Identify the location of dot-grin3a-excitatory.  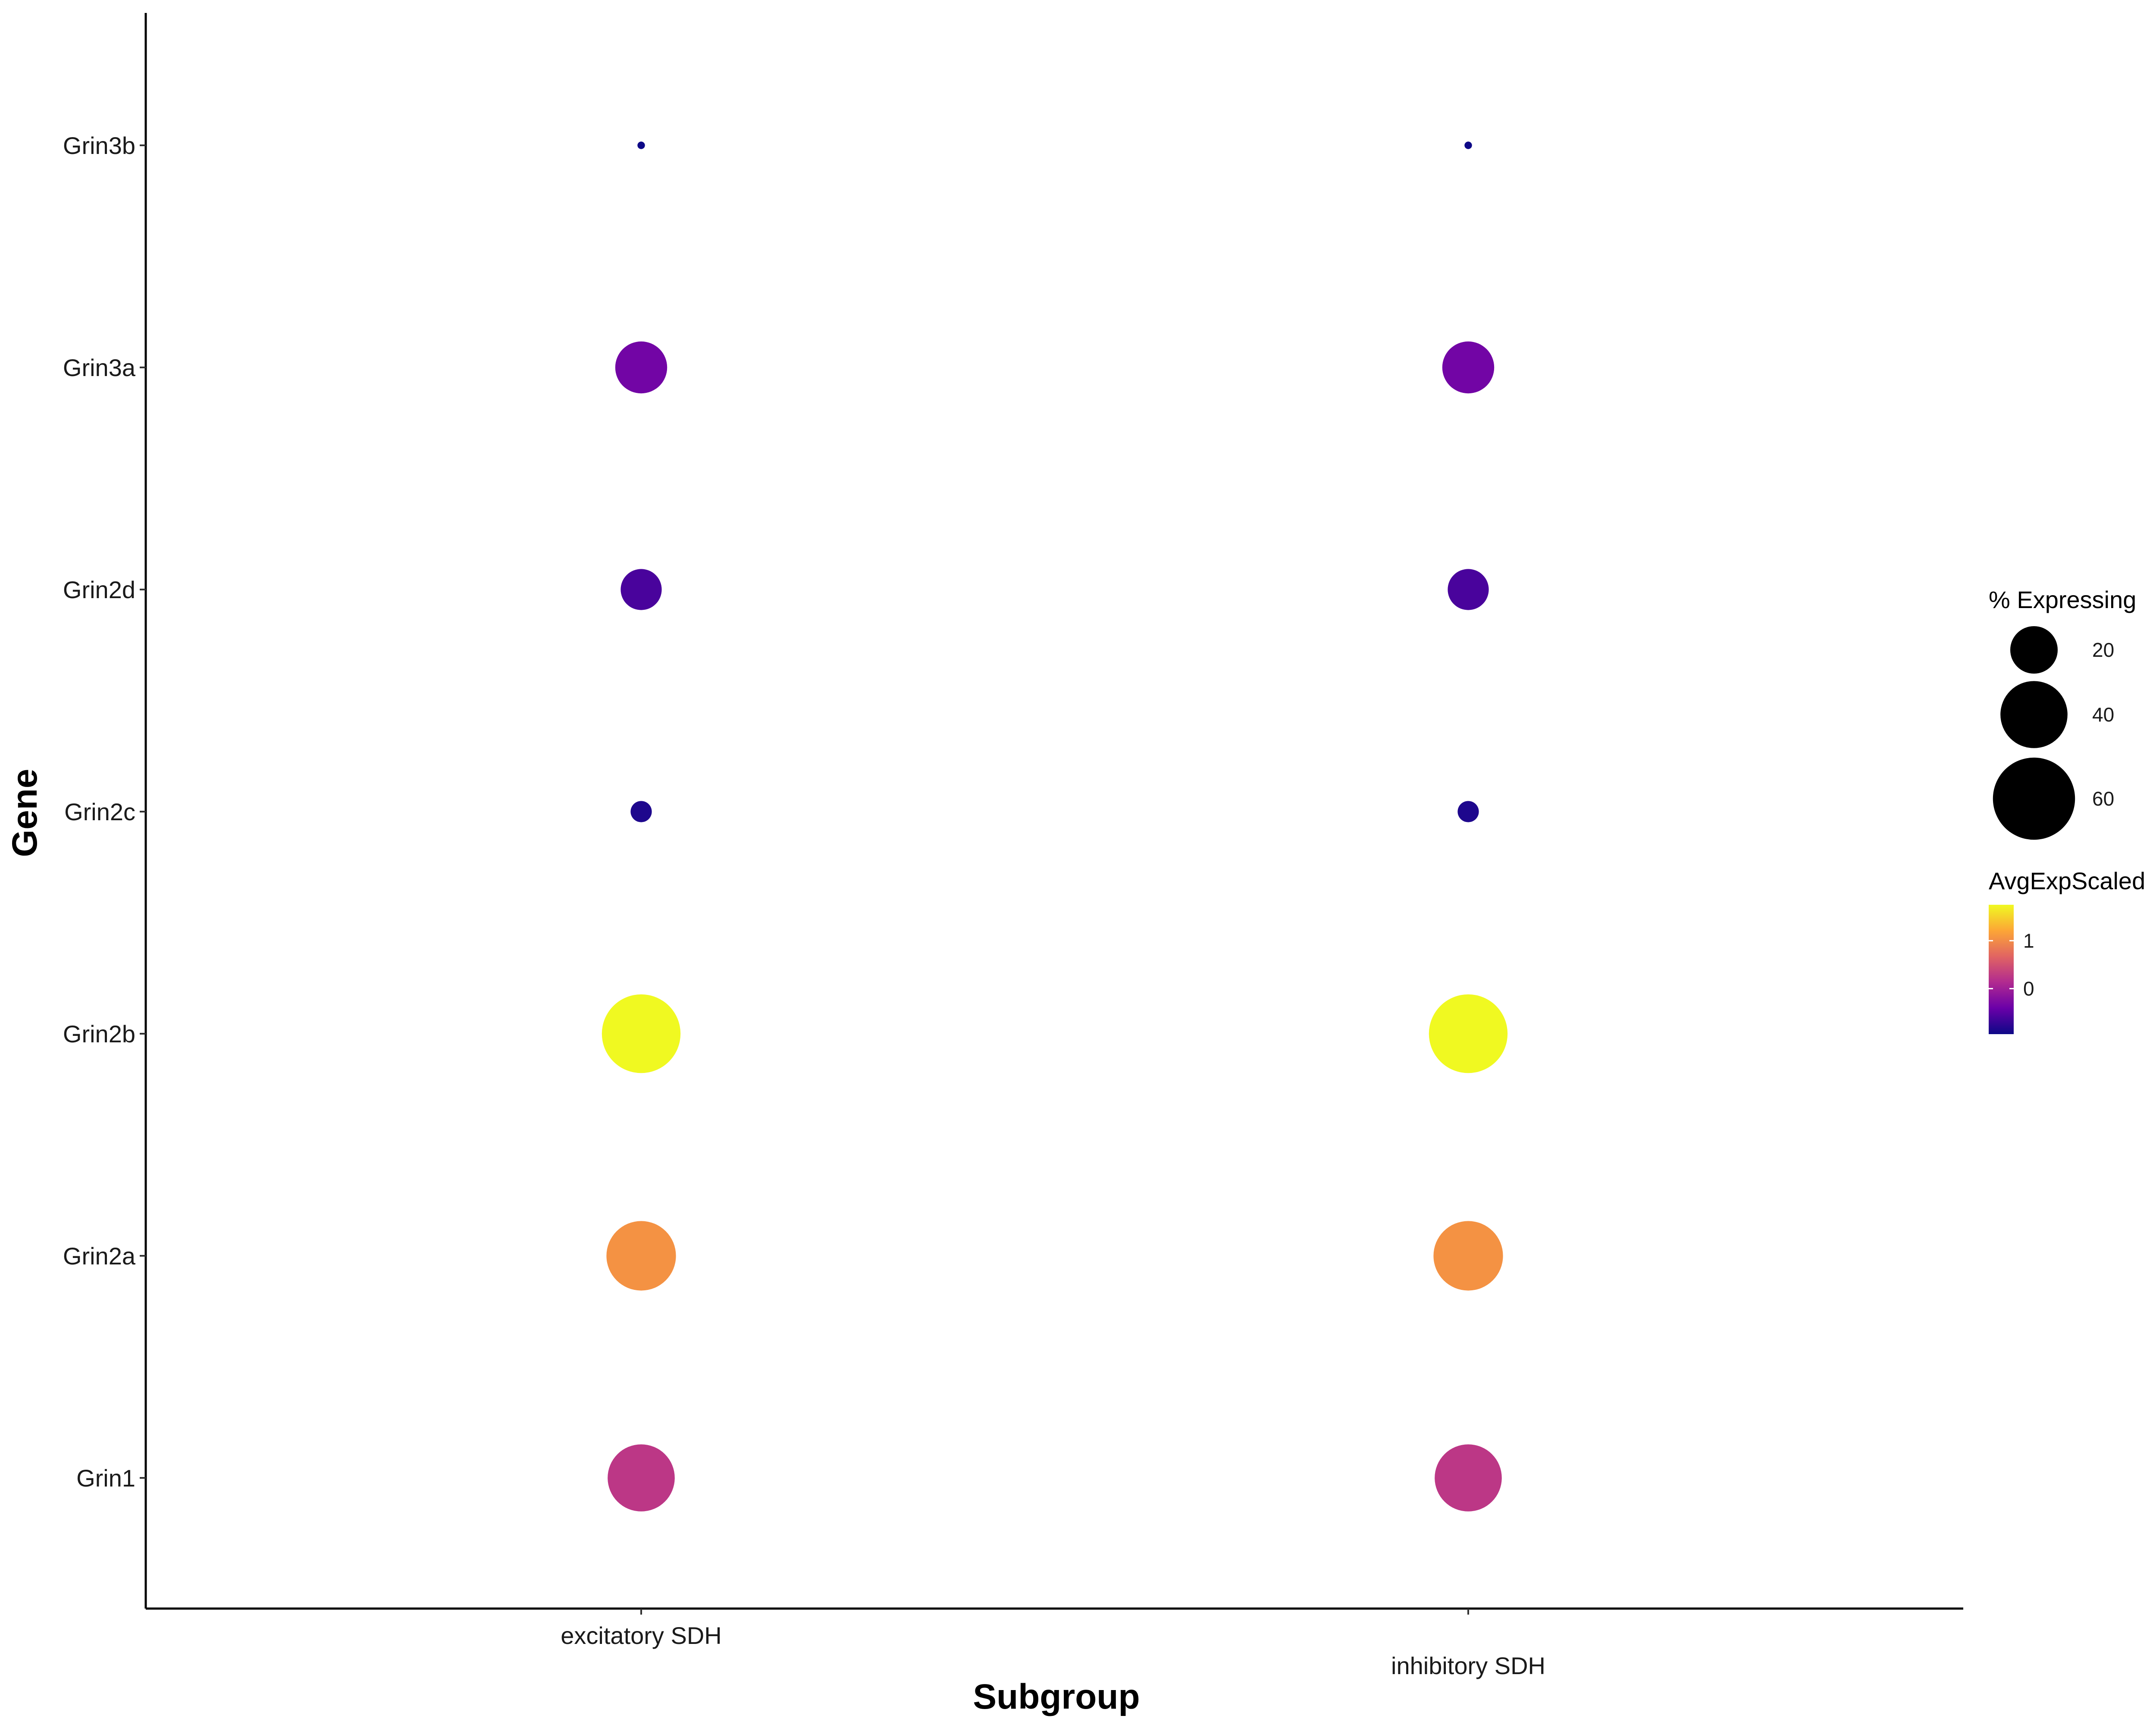
(641, 367).